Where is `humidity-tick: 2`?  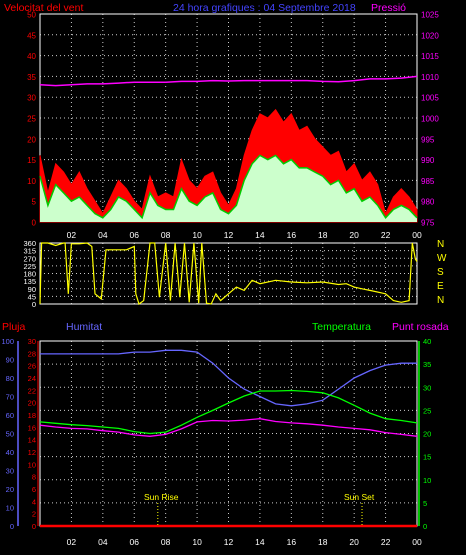
humidity-tick: 2 is located at coordinates (34, 514).